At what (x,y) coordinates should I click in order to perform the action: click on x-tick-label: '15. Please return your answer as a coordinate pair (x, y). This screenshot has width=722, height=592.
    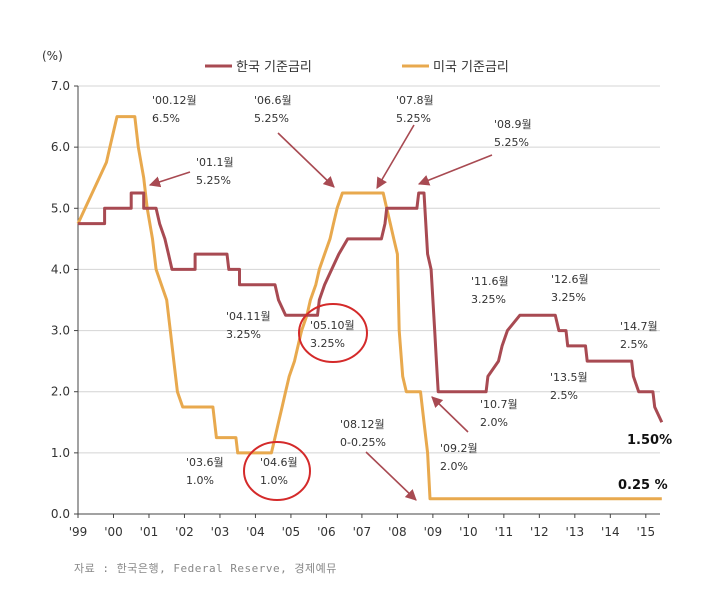
    Looking at the image, I should click on (646, 532).